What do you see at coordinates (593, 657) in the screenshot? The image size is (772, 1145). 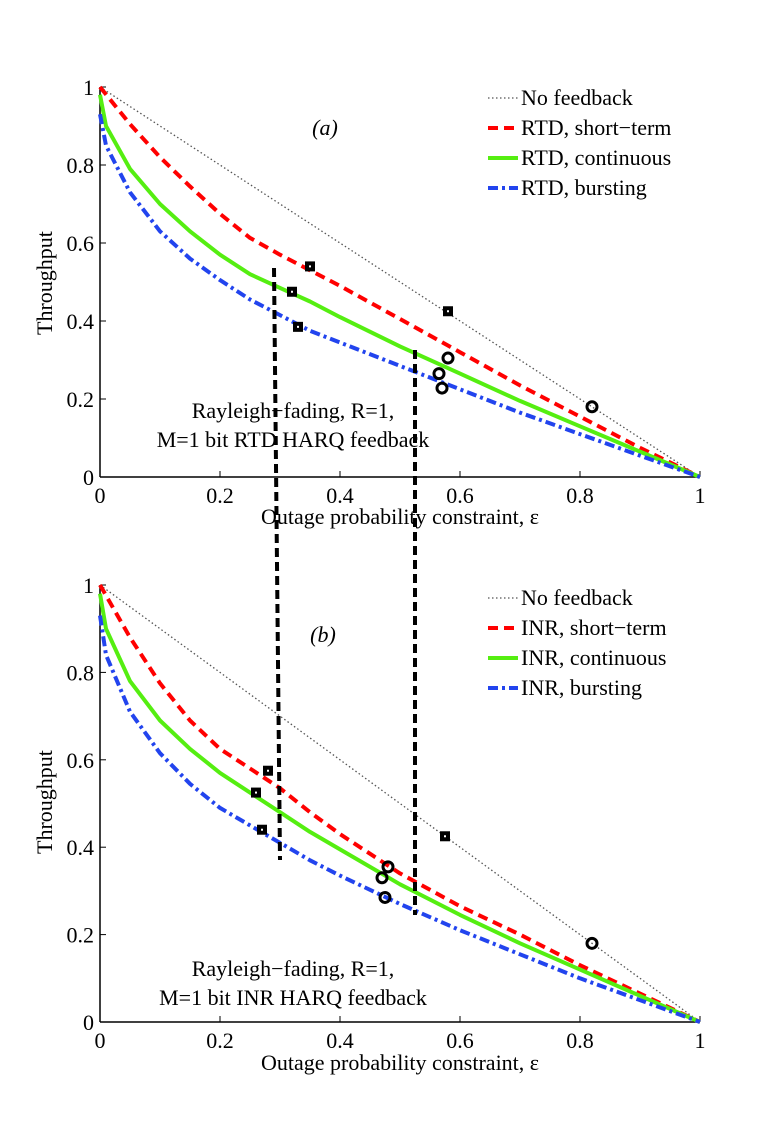 I see `legend-entry: INR, continuous` at bounding box center [593, 657].